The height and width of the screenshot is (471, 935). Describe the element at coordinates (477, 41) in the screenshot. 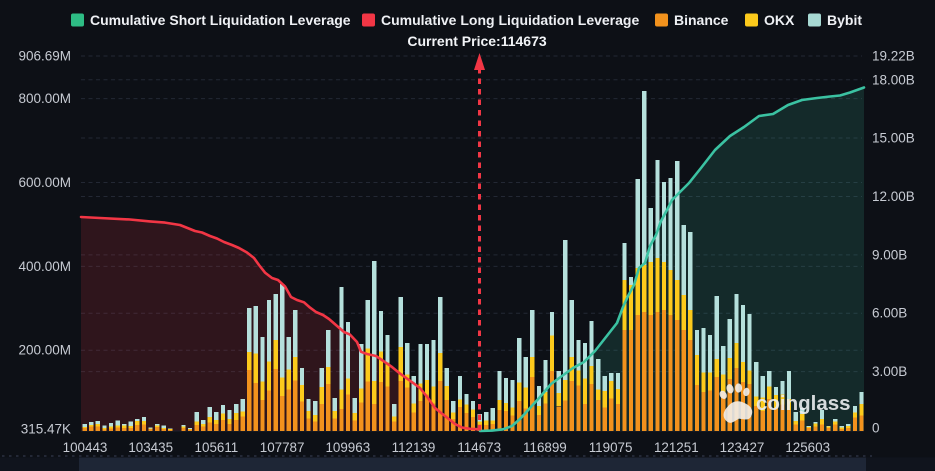

I see `svg-text: Current Price:114673` at that location.